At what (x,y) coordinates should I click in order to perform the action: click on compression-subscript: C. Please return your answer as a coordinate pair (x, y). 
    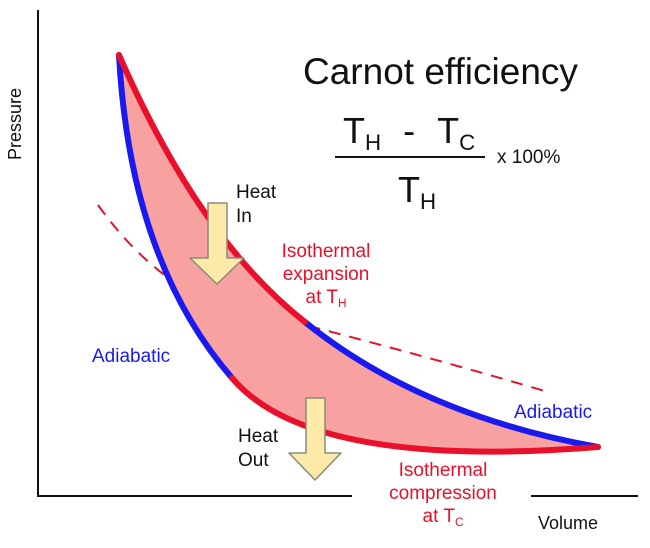
    Looking at the image, I should click on (459, 523).